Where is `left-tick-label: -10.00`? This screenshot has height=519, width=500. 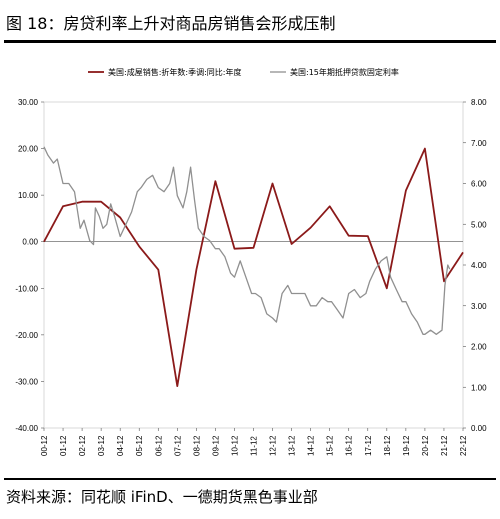
left-tick-label: -10.00 is located at coordinates (26, 288).